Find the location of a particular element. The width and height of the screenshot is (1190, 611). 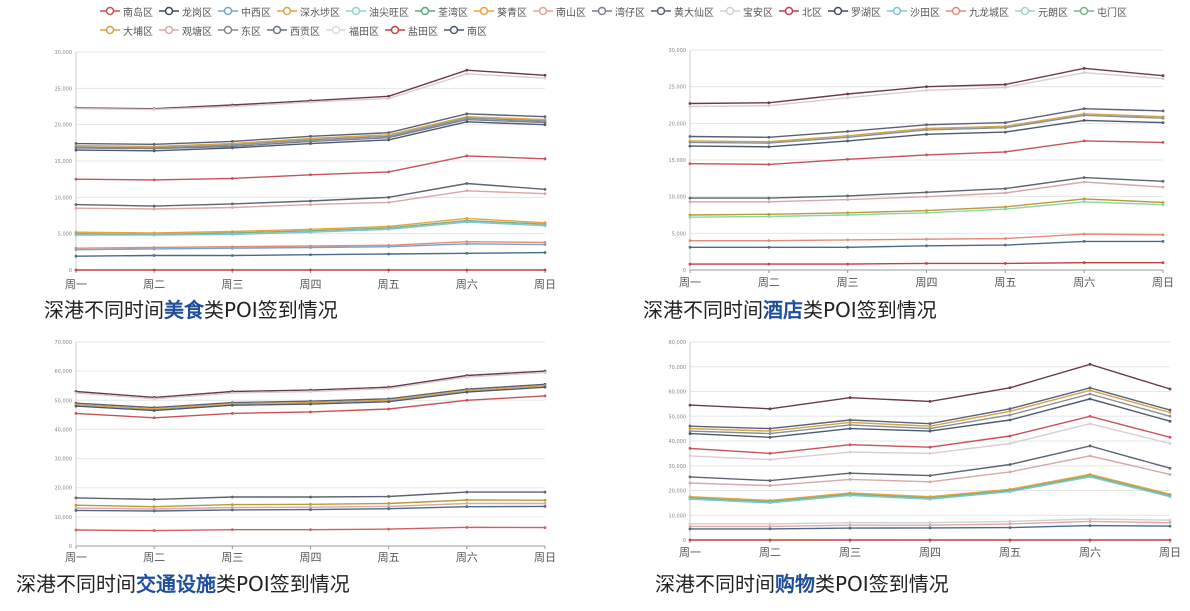

legend-item: 南区 is located at coordinates (465, 30).